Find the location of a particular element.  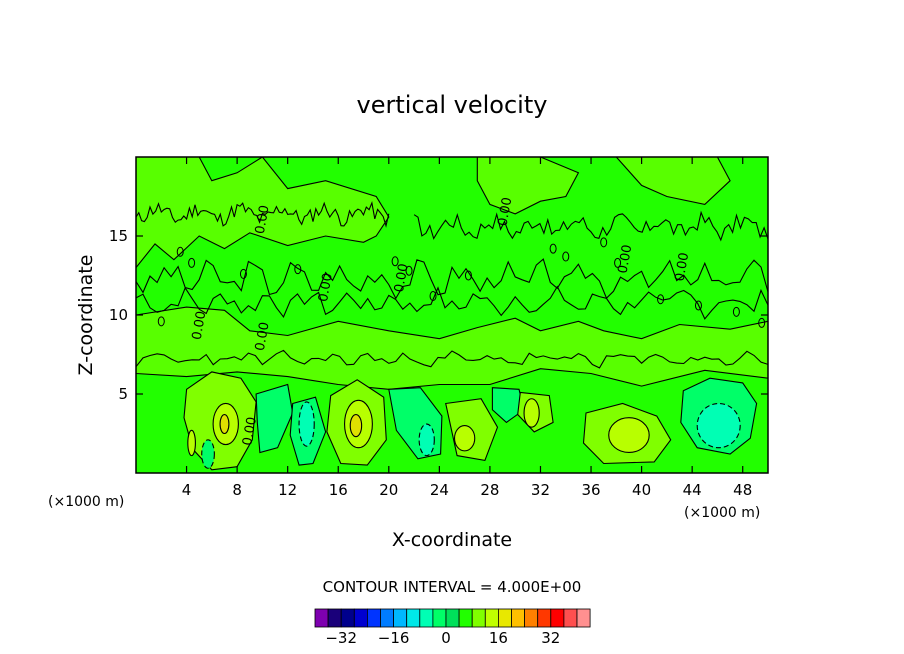

x-tick-label: 36 is located at coordinates (590, 490).